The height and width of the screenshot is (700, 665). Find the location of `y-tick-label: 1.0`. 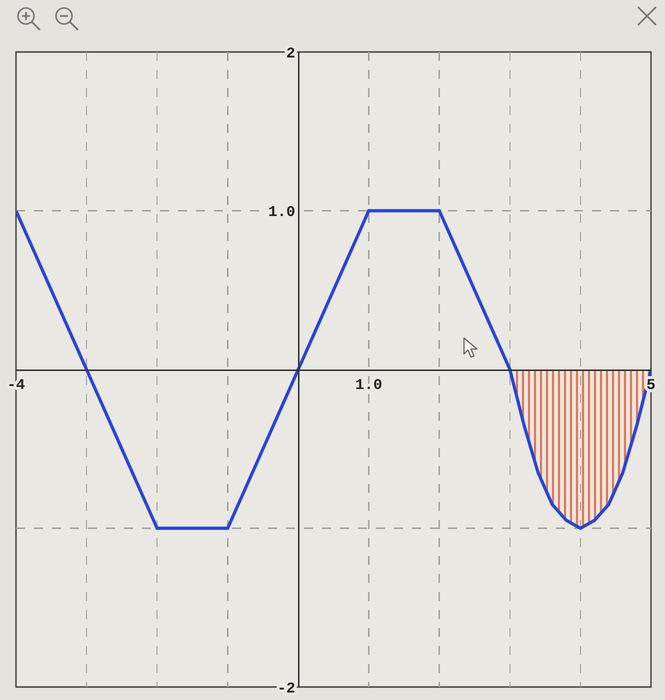

y-tick-label: 1.0 is located at coordinates (282, 212).